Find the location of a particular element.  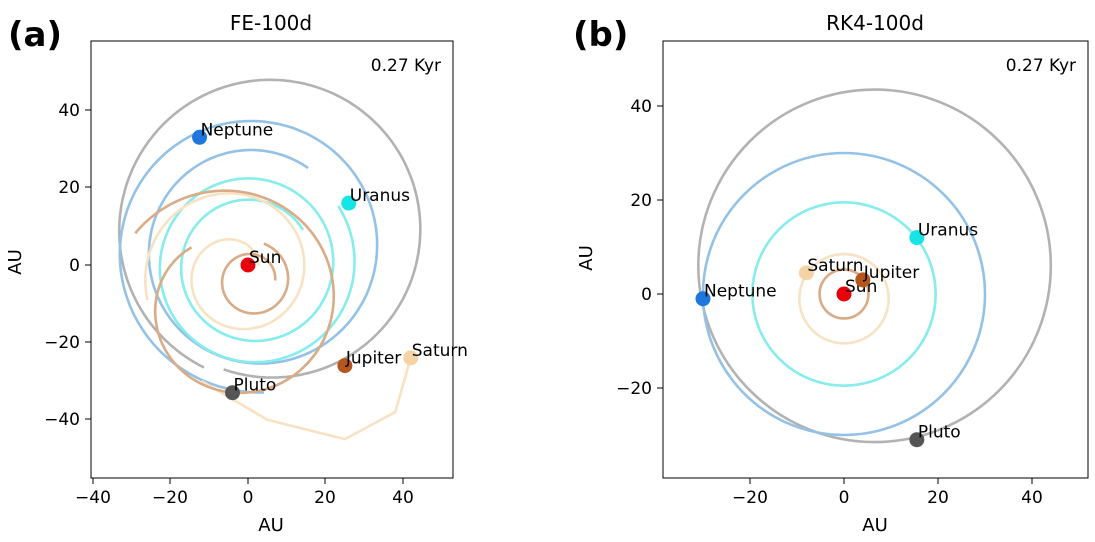

orbit-jupiter-outer is located at coordinates (234, 292).